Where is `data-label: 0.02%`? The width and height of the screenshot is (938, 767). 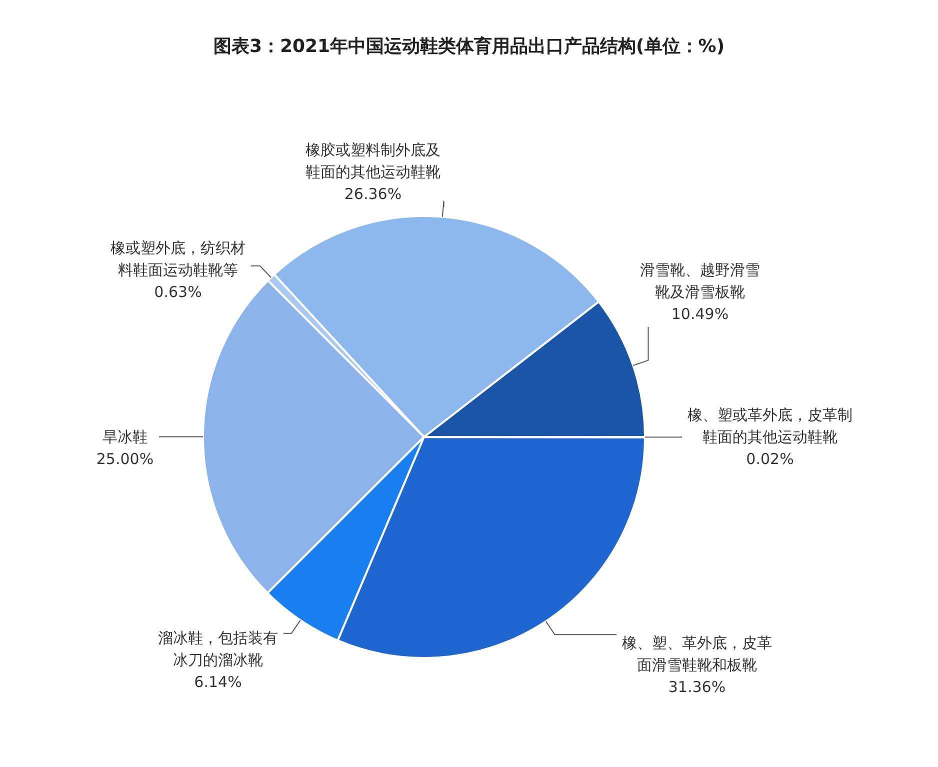
data-label: 0.02% is located at coordinates (770, 459).